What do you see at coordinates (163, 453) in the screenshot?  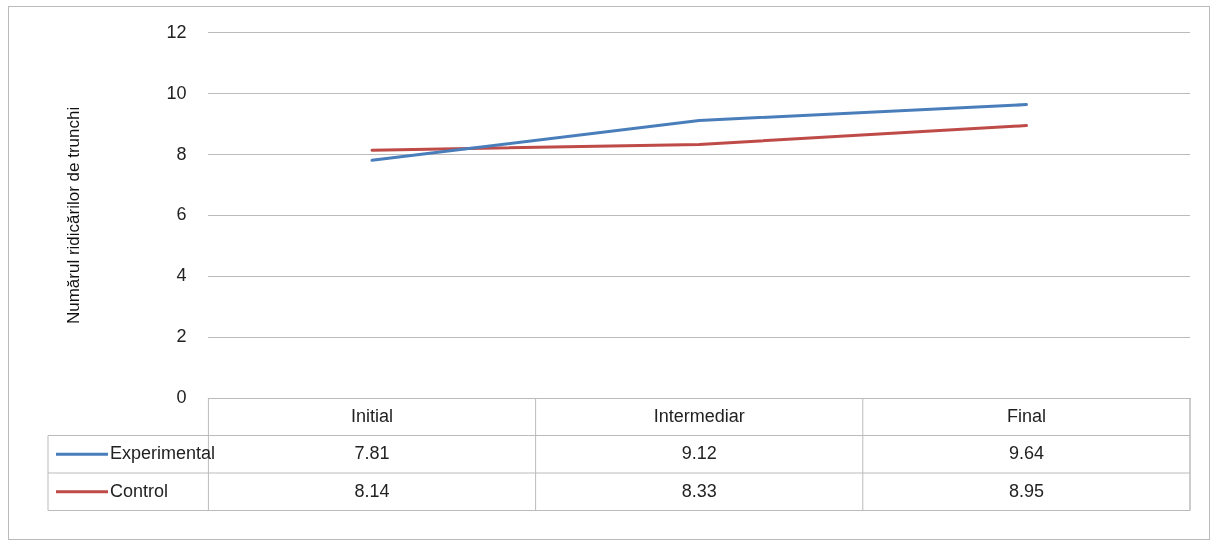 I see `legend-label: Experimental` at bounding box center [163, 453].